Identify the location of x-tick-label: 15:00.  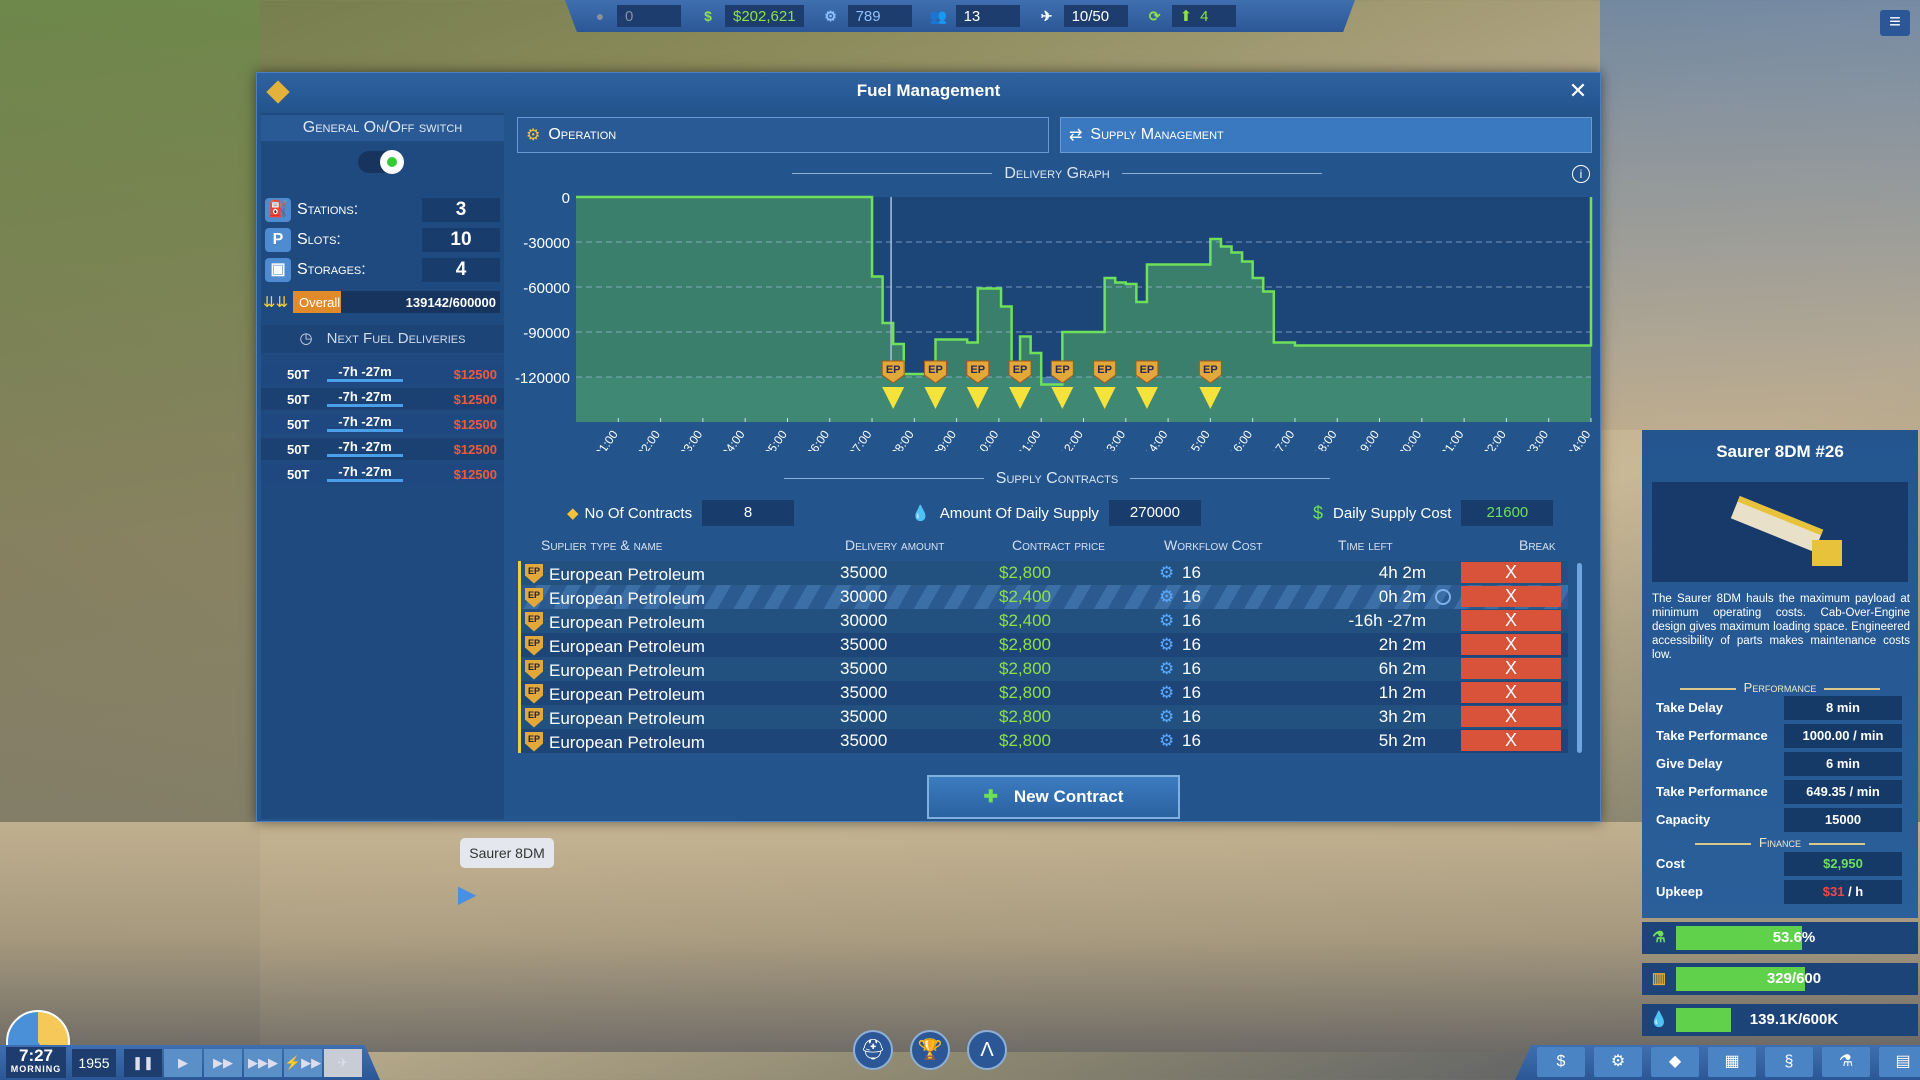
(1198, 439).